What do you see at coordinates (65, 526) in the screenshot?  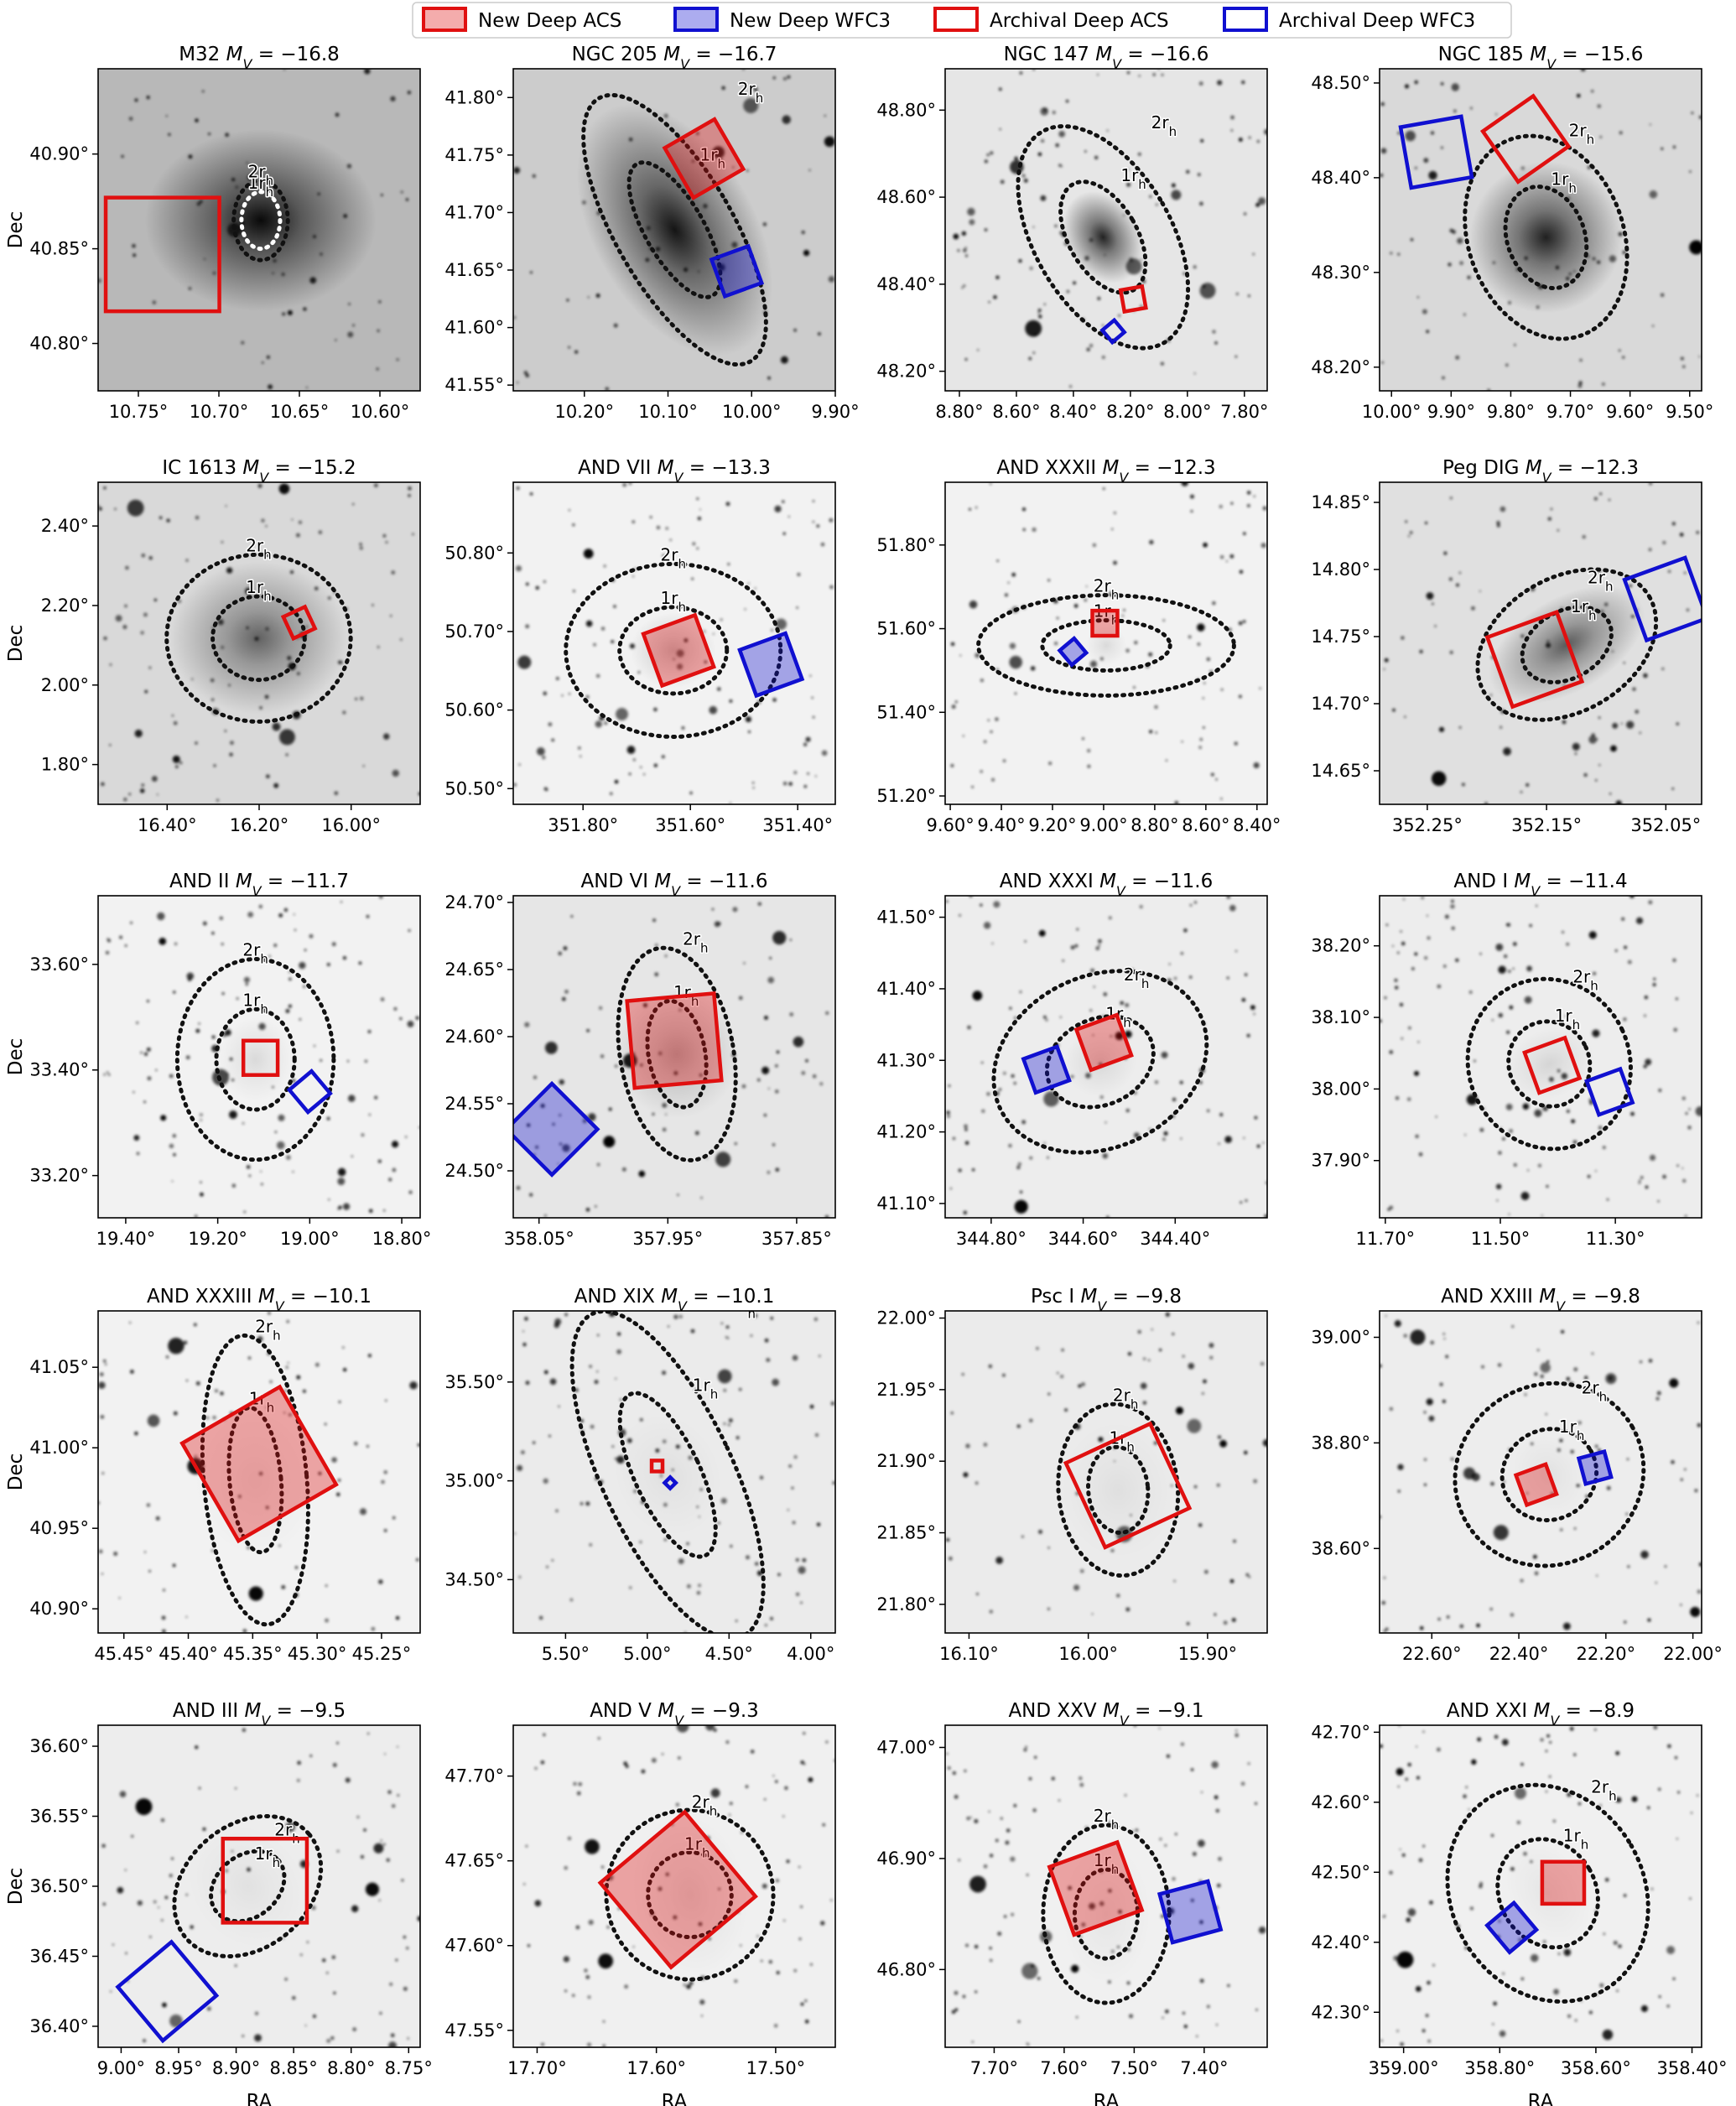 I see `panel-ic-1613-ytick-label: 2.40°` at bounding box center [65, 526].